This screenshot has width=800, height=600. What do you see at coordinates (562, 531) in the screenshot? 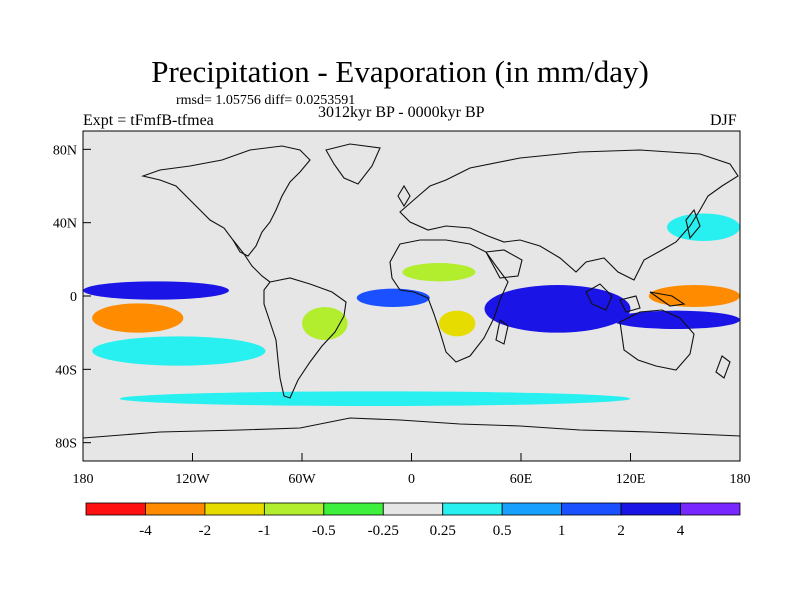
I see `colorbar-label: 1` at bounding box center [562, 531].